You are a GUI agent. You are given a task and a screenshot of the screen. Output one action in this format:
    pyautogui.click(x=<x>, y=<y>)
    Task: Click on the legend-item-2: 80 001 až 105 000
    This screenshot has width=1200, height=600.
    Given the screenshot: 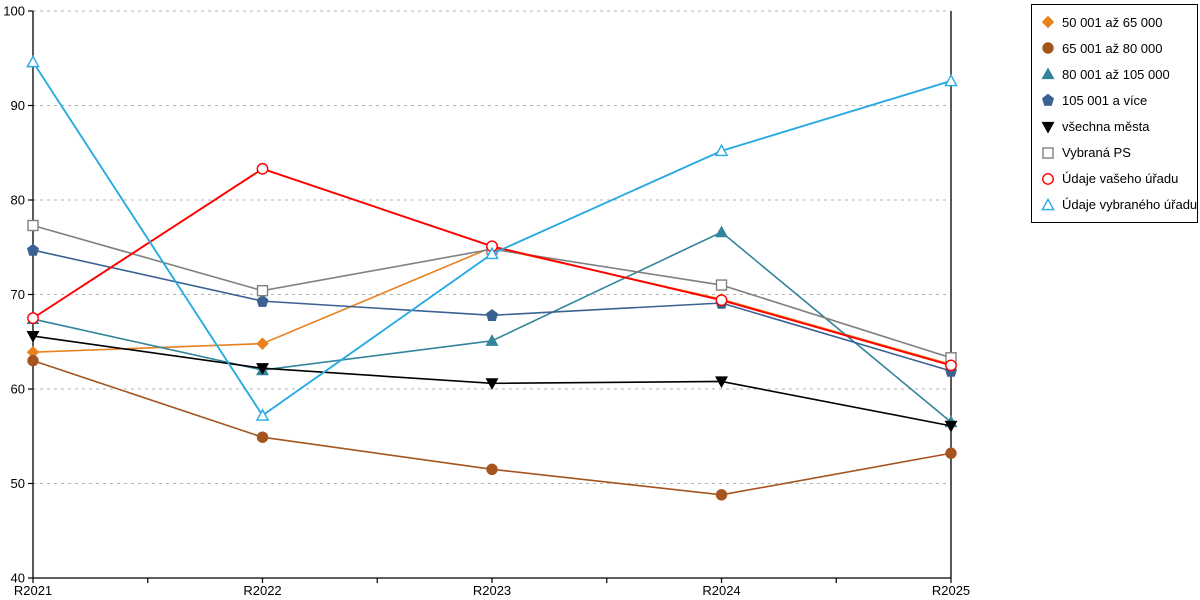 What is the action you would take?
    pyautogui.click(x=1117, y=74)
    